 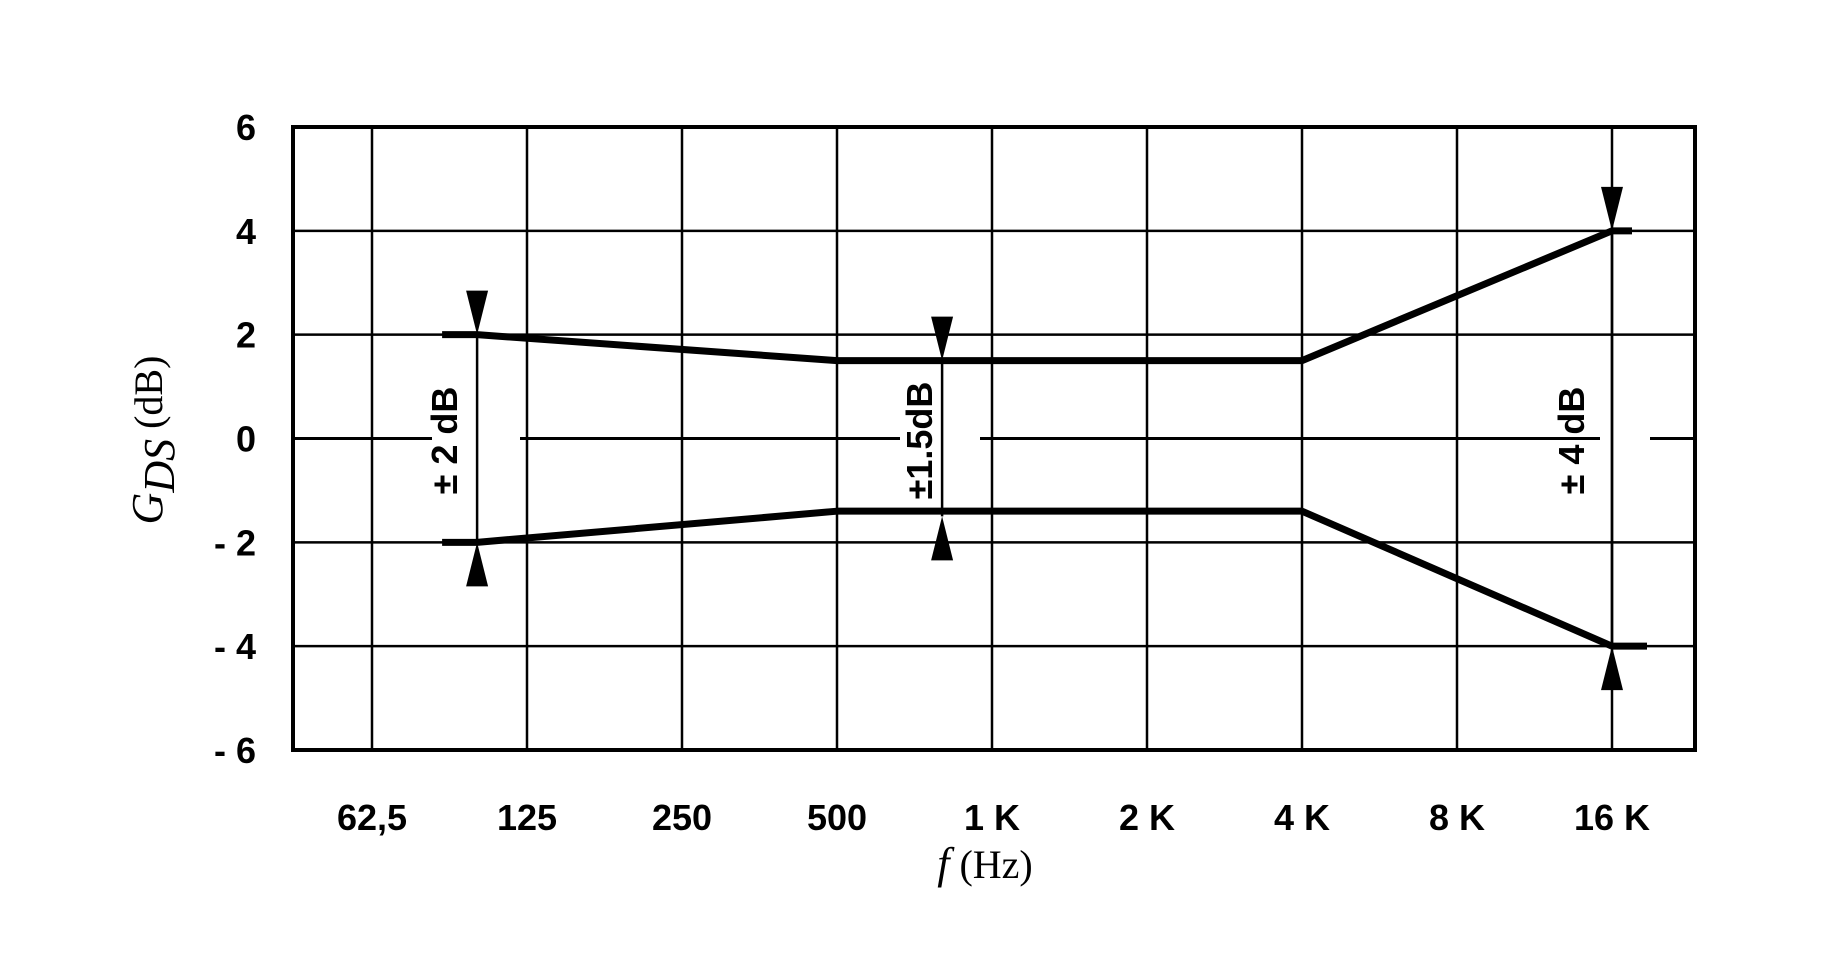 I want to click on x-tick-label: 16 K, so click(x=1612, y=817).